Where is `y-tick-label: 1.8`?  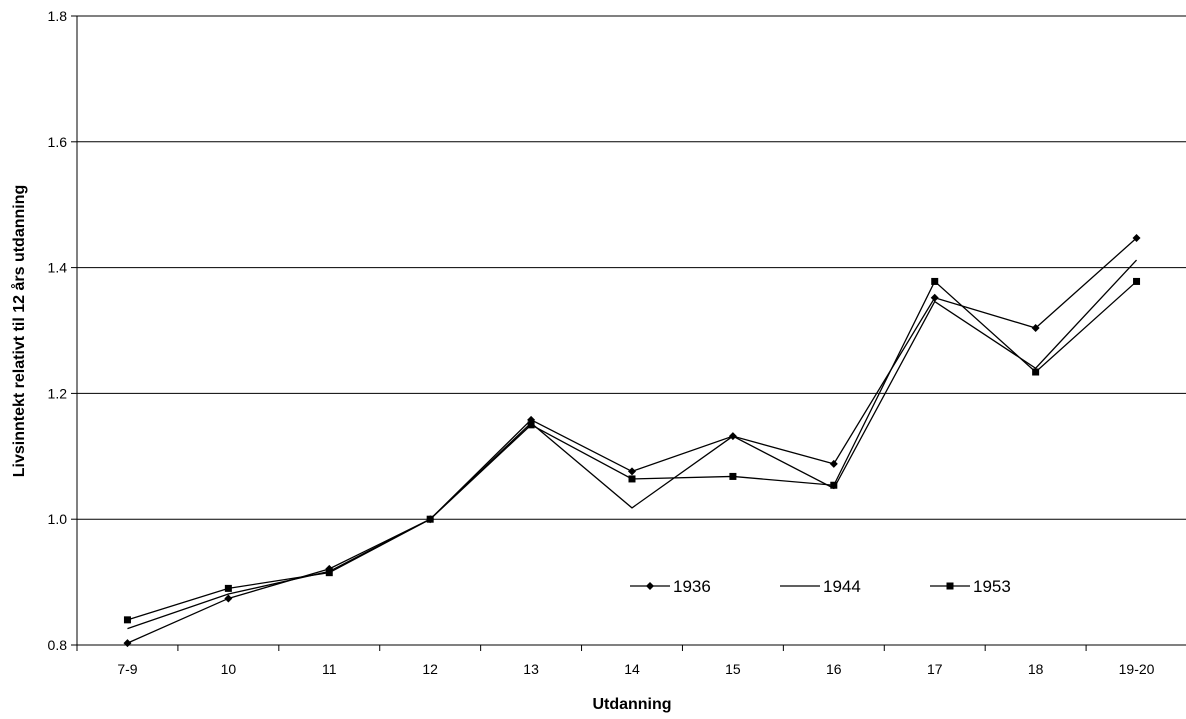
y-tick-label: 1.8 is located at coordinates (58, 16).